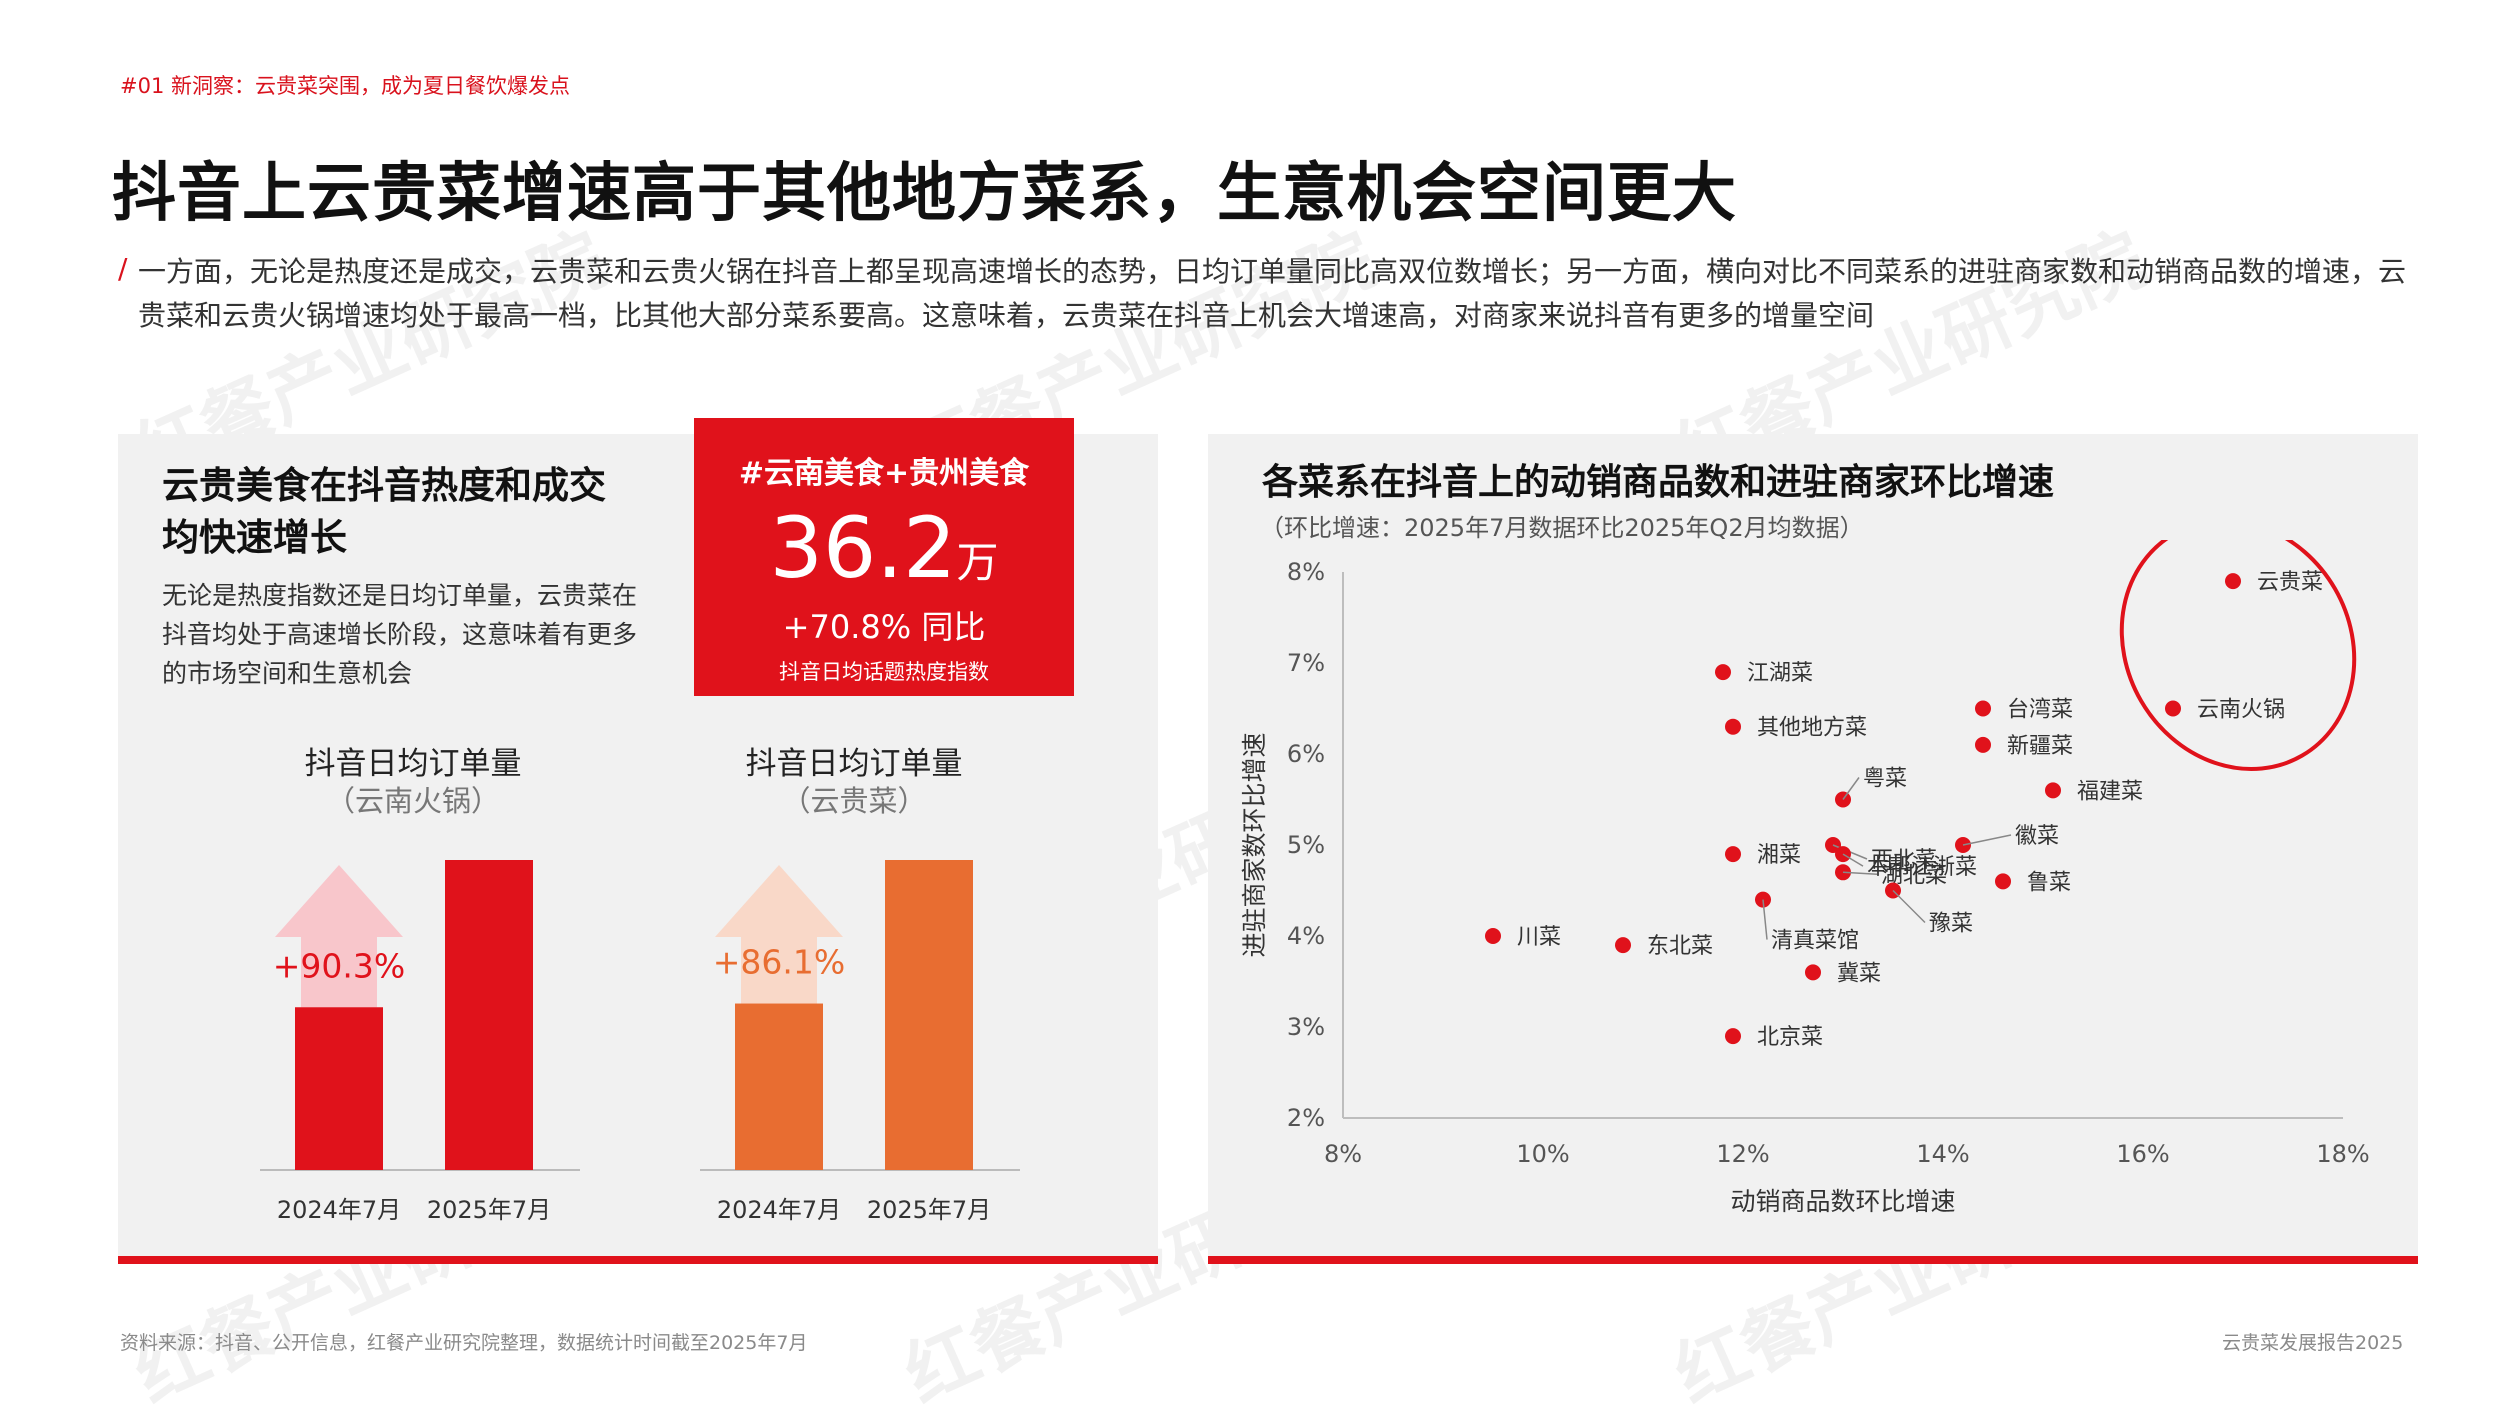  Describe the element at coordinates (2040, 710) in the screenshot. I see `scatter-point-label: 台湾菜` at that location.